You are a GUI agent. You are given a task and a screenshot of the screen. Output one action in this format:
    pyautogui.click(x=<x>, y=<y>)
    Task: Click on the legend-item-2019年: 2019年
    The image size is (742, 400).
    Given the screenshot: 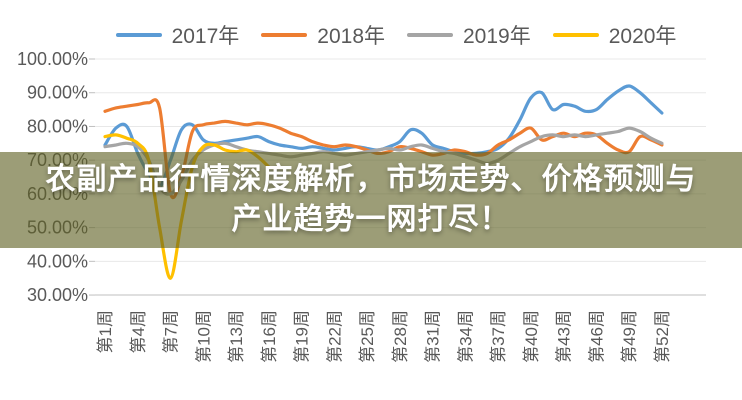 What is the action you would take?
    pyautogui.click(x=469, y=35)
    